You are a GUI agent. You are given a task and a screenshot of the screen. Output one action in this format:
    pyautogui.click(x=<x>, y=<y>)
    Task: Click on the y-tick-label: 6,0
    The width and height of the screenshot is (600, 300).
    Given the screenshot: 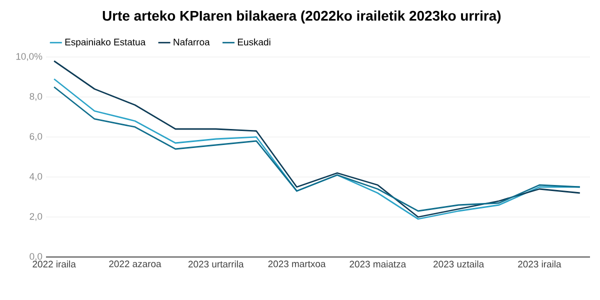 What is the action you would take?
    pyautogui.click(x=36, y=137)
    